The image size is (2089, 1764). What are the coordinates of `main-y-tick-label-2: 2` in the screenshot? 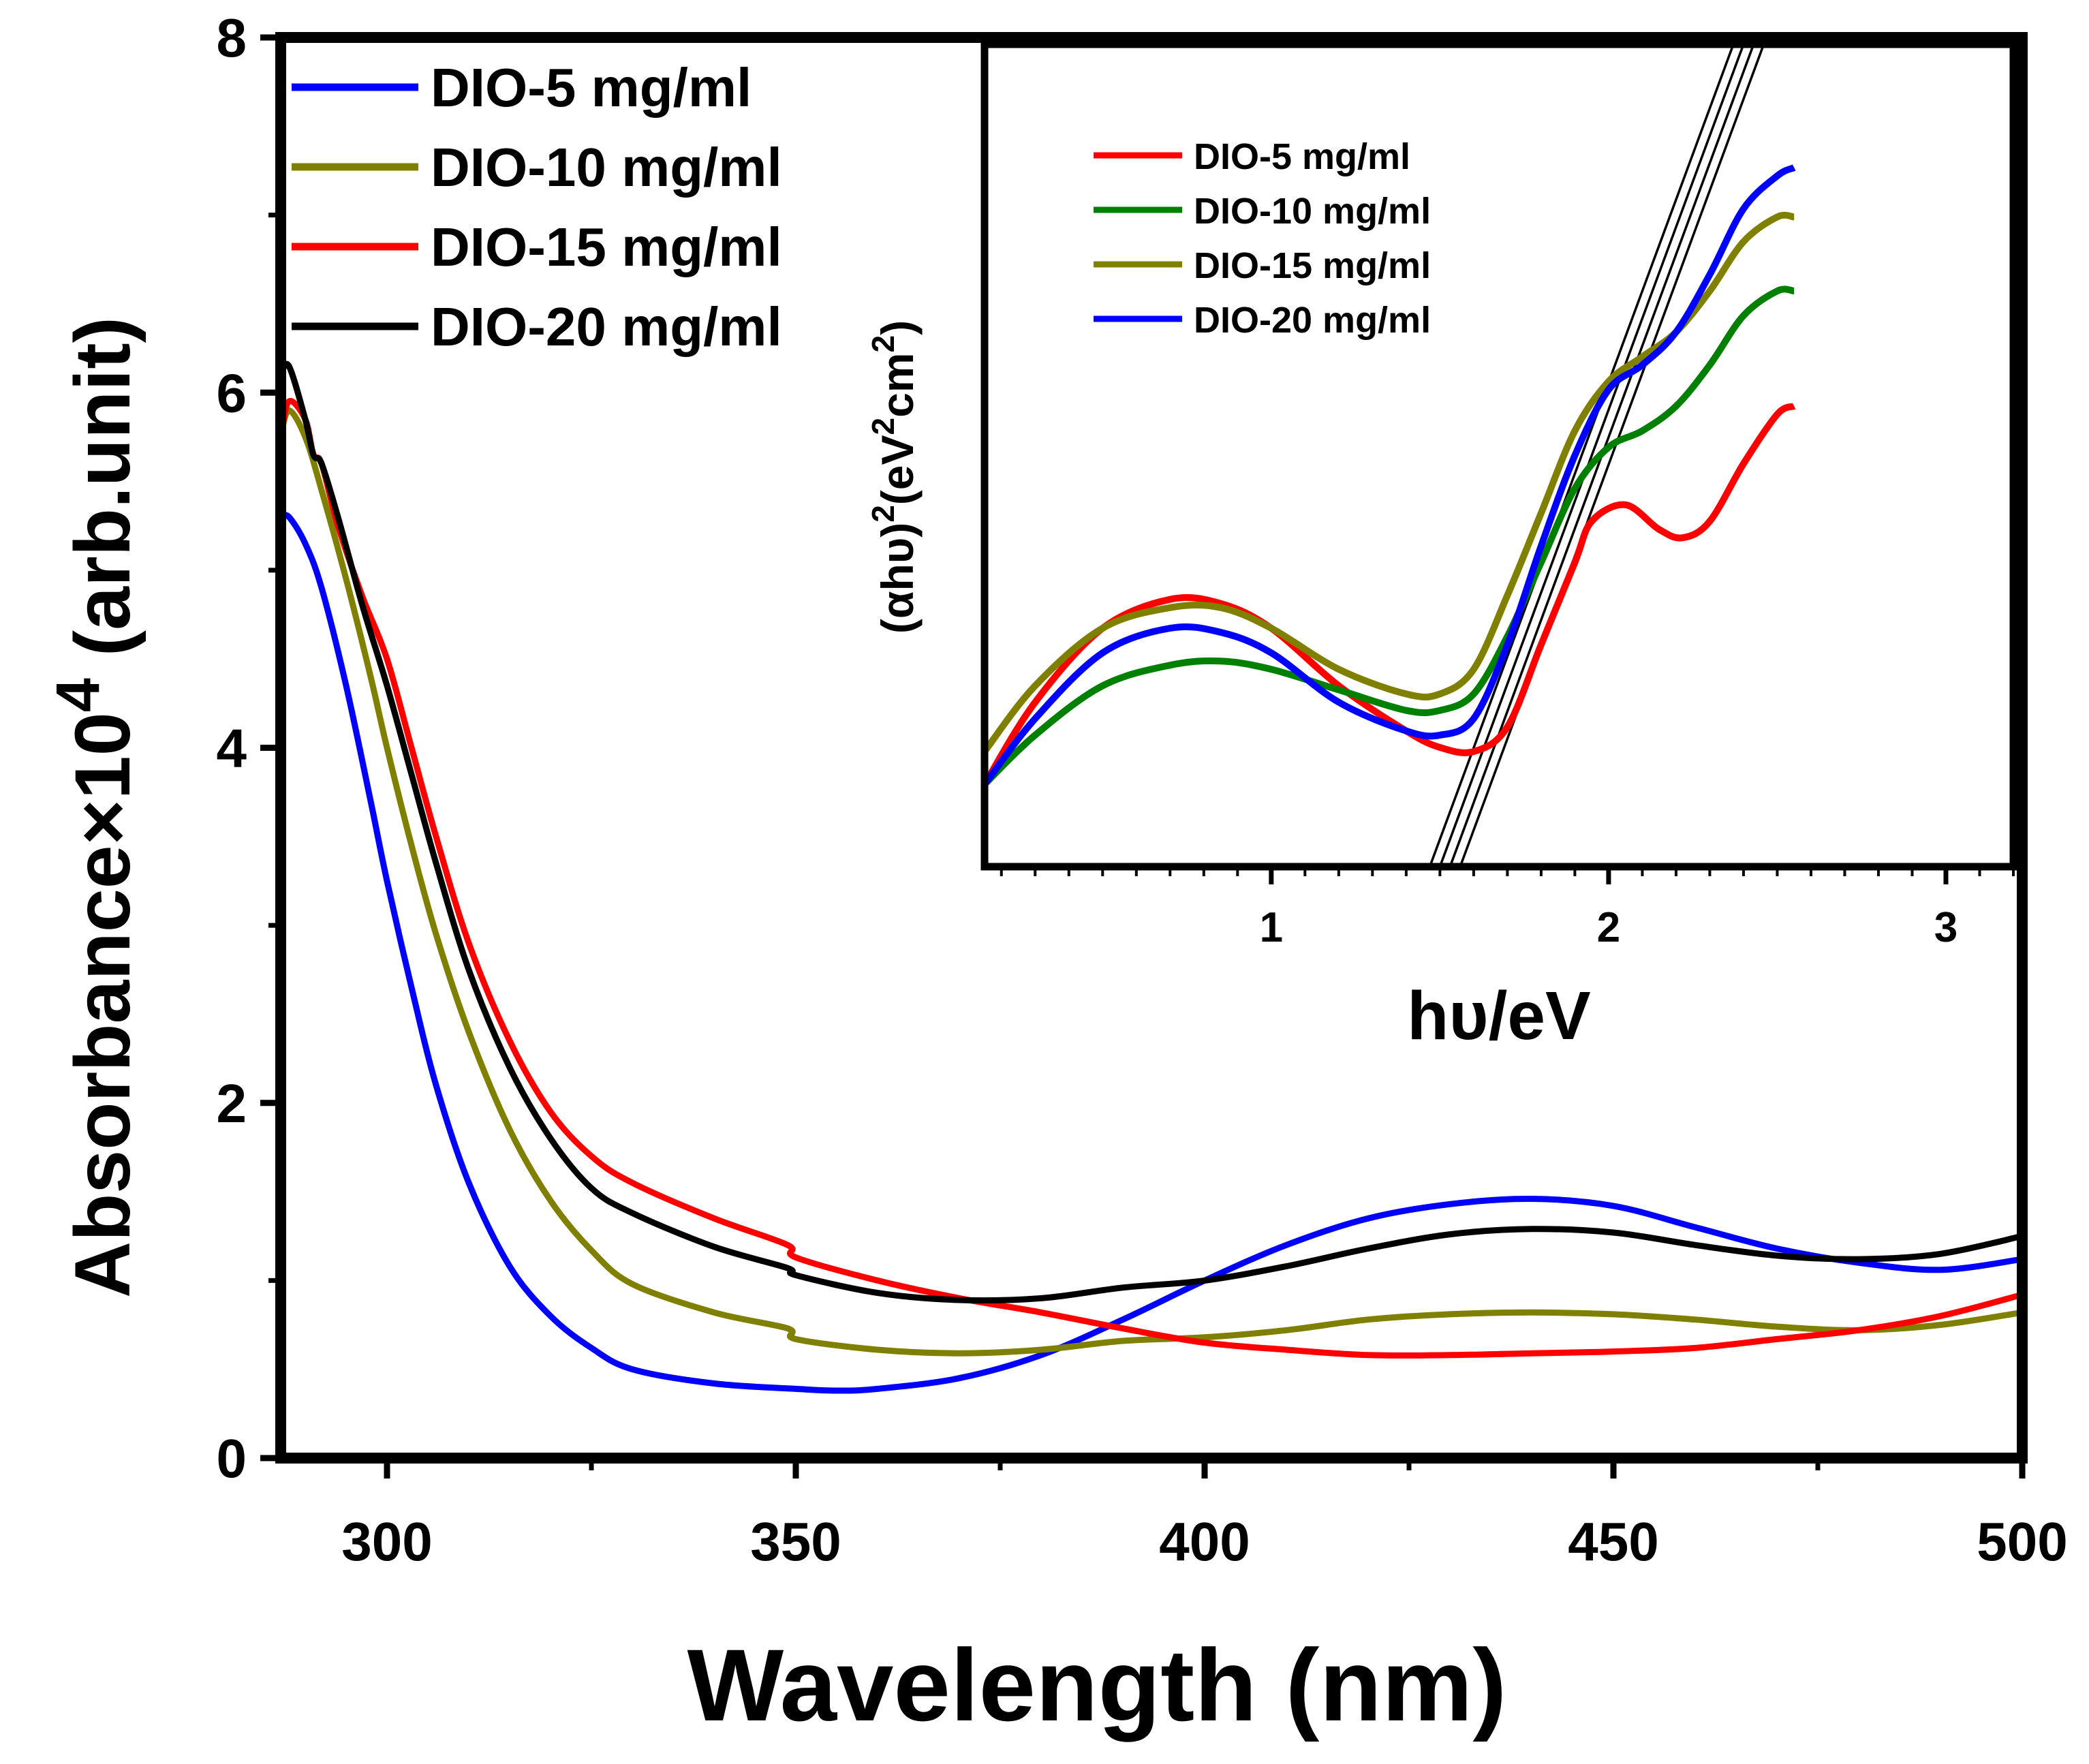 It's located at (232, 1103).